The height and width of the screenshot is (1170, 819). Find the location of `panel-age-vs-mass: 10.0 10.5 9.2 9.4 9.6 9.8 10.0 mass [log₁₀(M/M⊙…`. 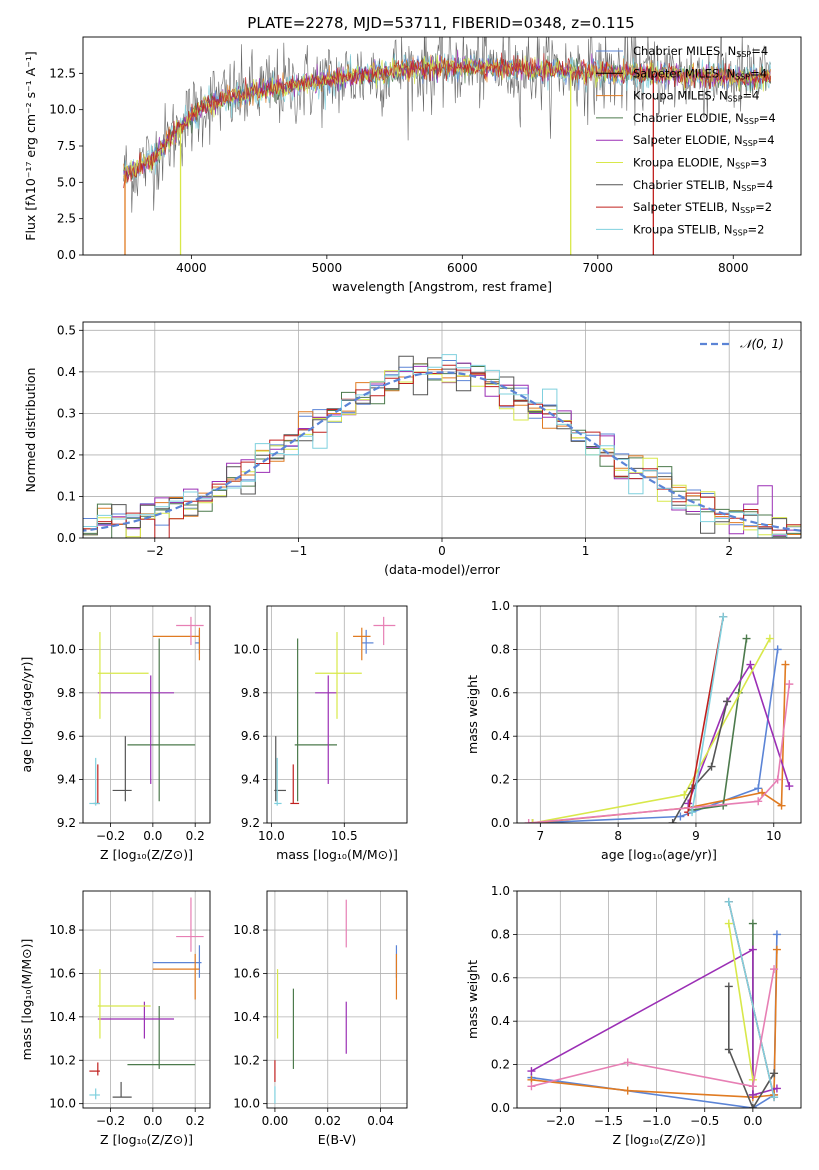

panel-age-vs-mass: 10.0 10.5 9.2 9.4 9.6 9.8 10.0 mass [log₁₀(M/M⊙… is located at coordinates (320, 733).